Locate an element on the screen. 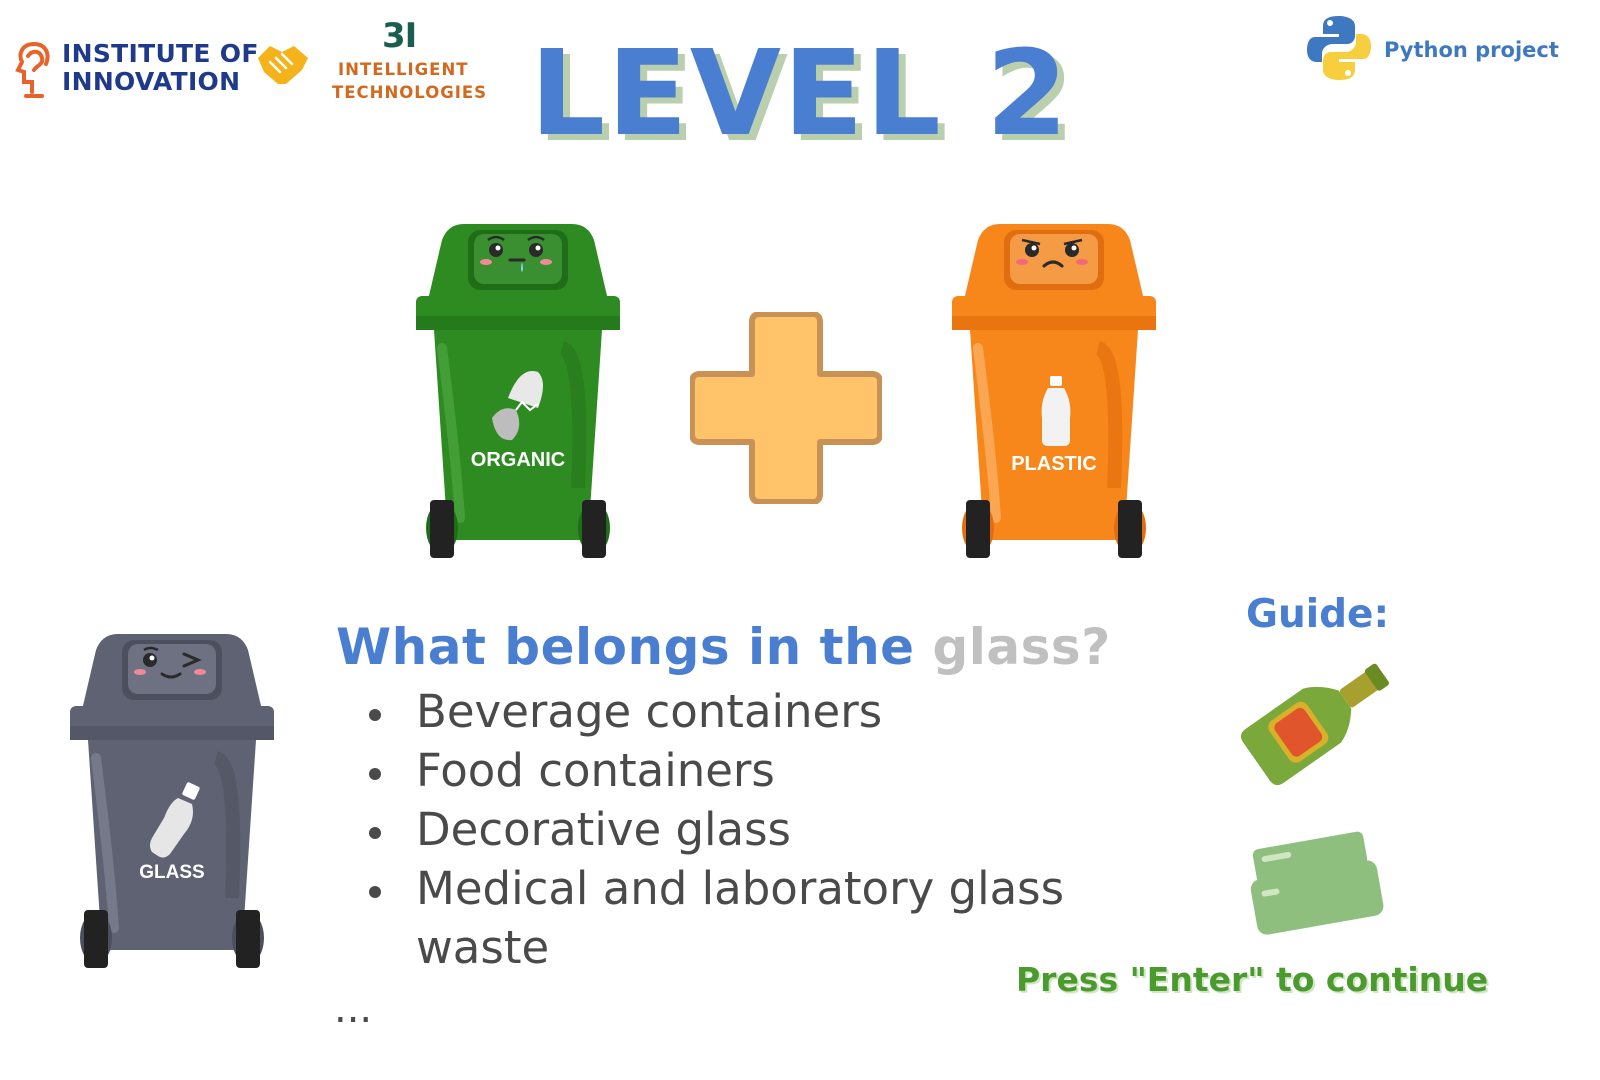 This screenshot has width=1600, height=1080. guide-title: Guide: is located at coordinates (1318, 614).